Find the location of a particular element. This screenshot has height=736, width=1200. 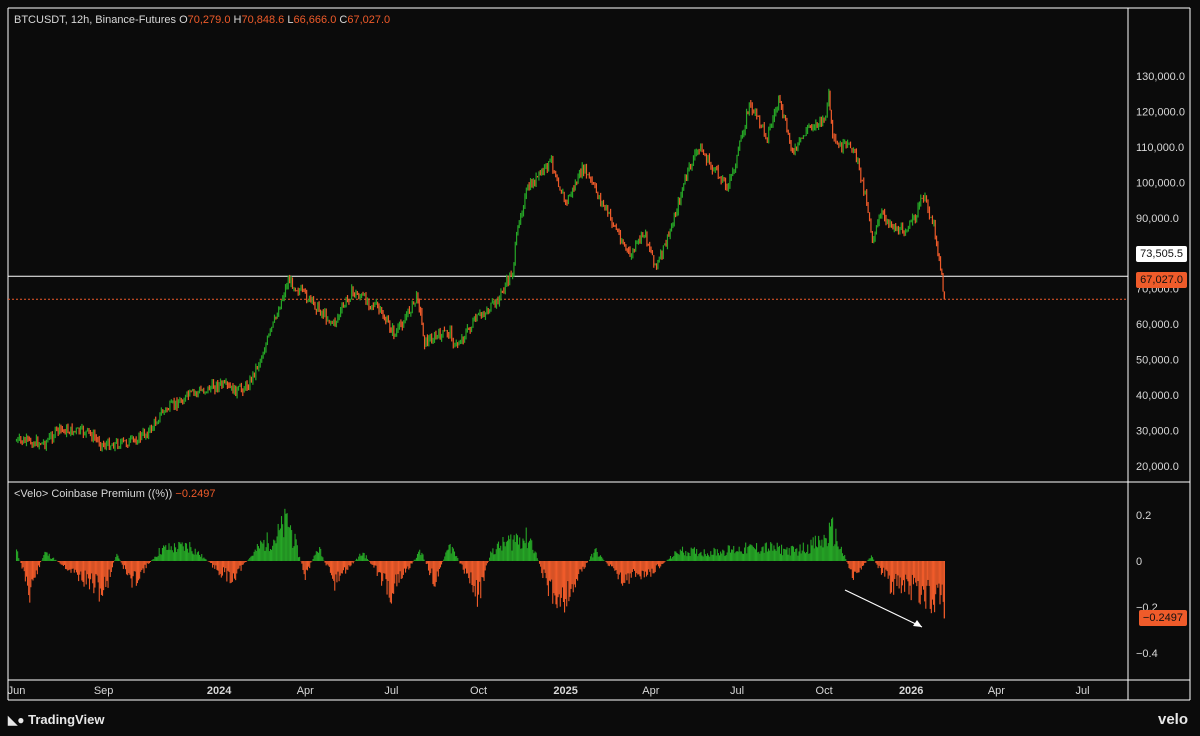

time-tick-label: 2026 is located at coordinates (911, 691).